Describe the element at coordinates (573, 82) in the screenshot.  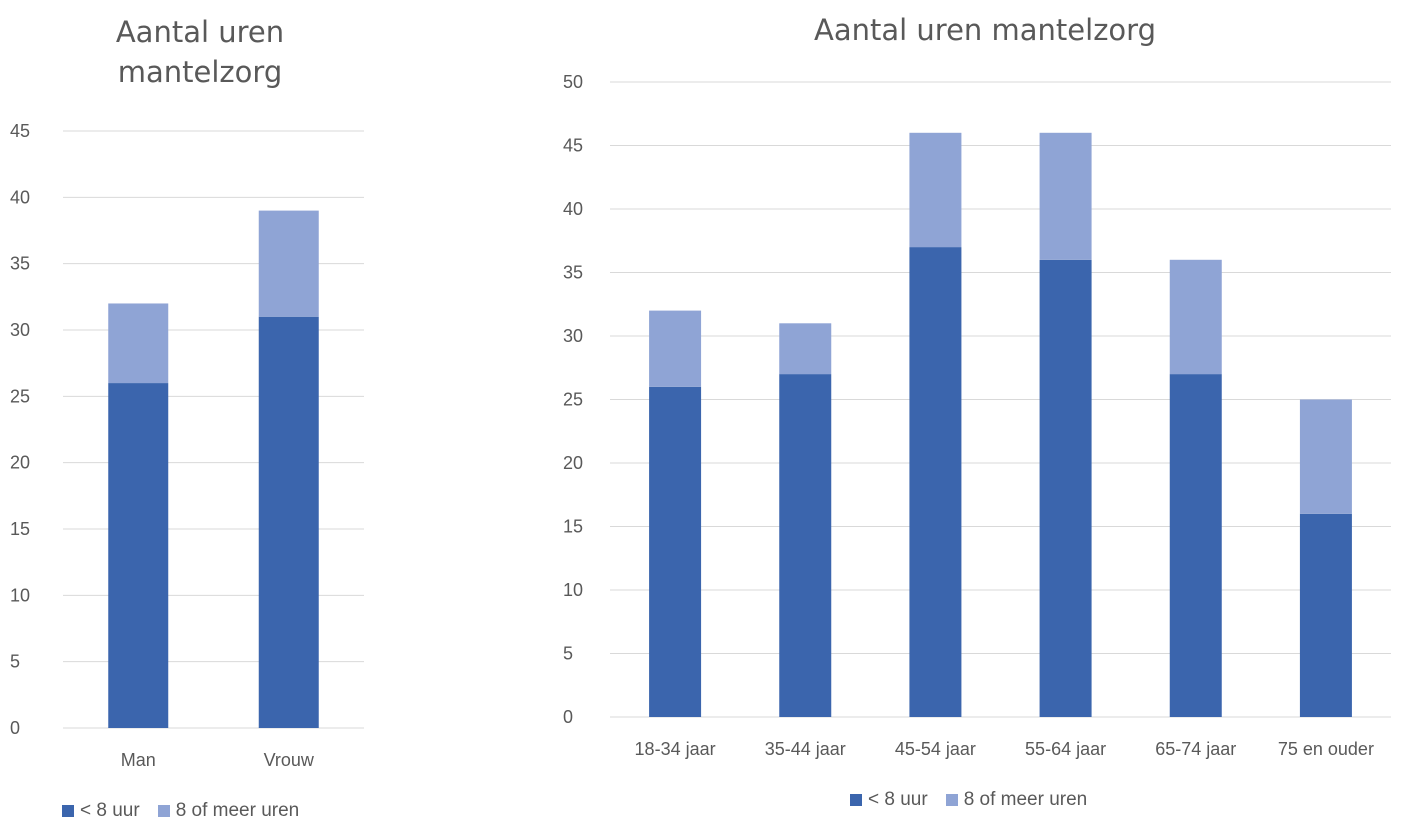
I see `y-tick-label: 50` at that location.